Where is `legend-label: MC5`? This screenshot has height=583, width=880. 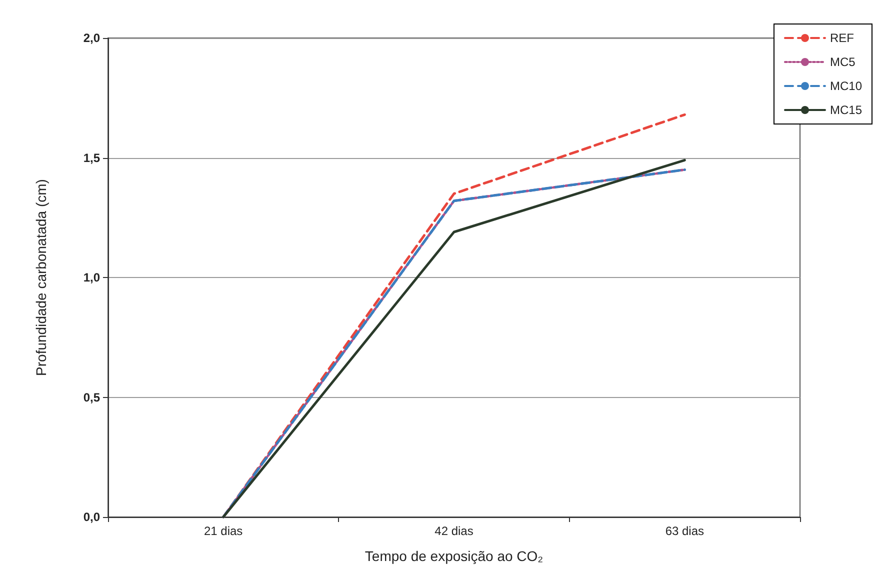 legend-label: MC5 is located at coordinates (843, 62).